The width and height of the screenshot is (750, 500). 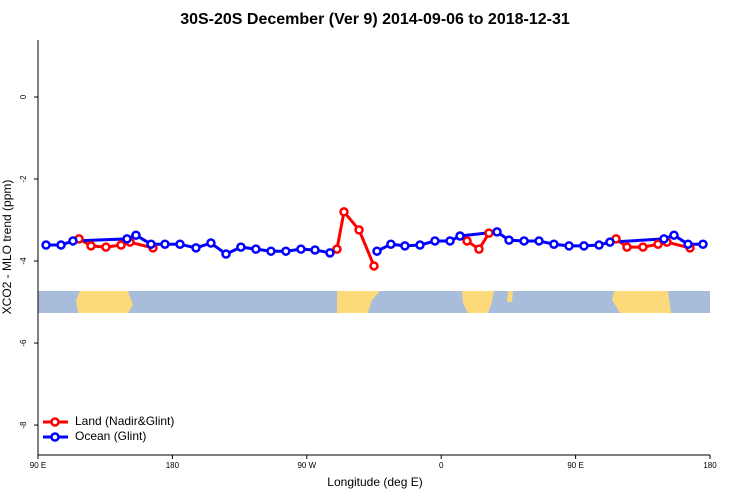 What do you see at coordinates (7, 247) in the screenshot?
I see `y-axis-label: XCO2 - MLO trend (ppm)` at bounding box center [7, 247].